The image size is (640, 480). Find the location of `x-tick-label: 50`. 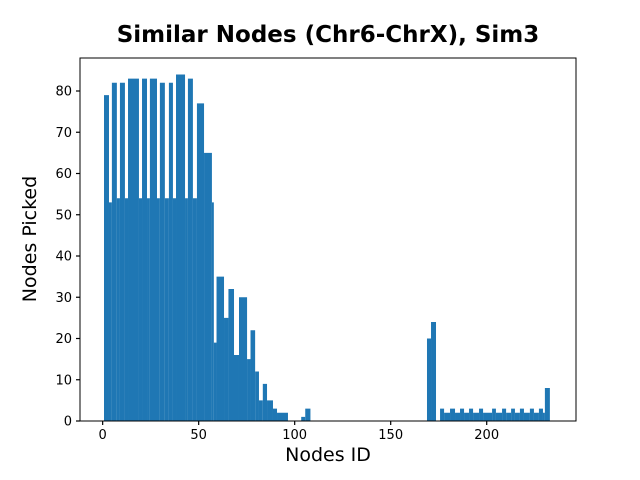

x-tick-label: 50 is located at coordinates (198, 435).